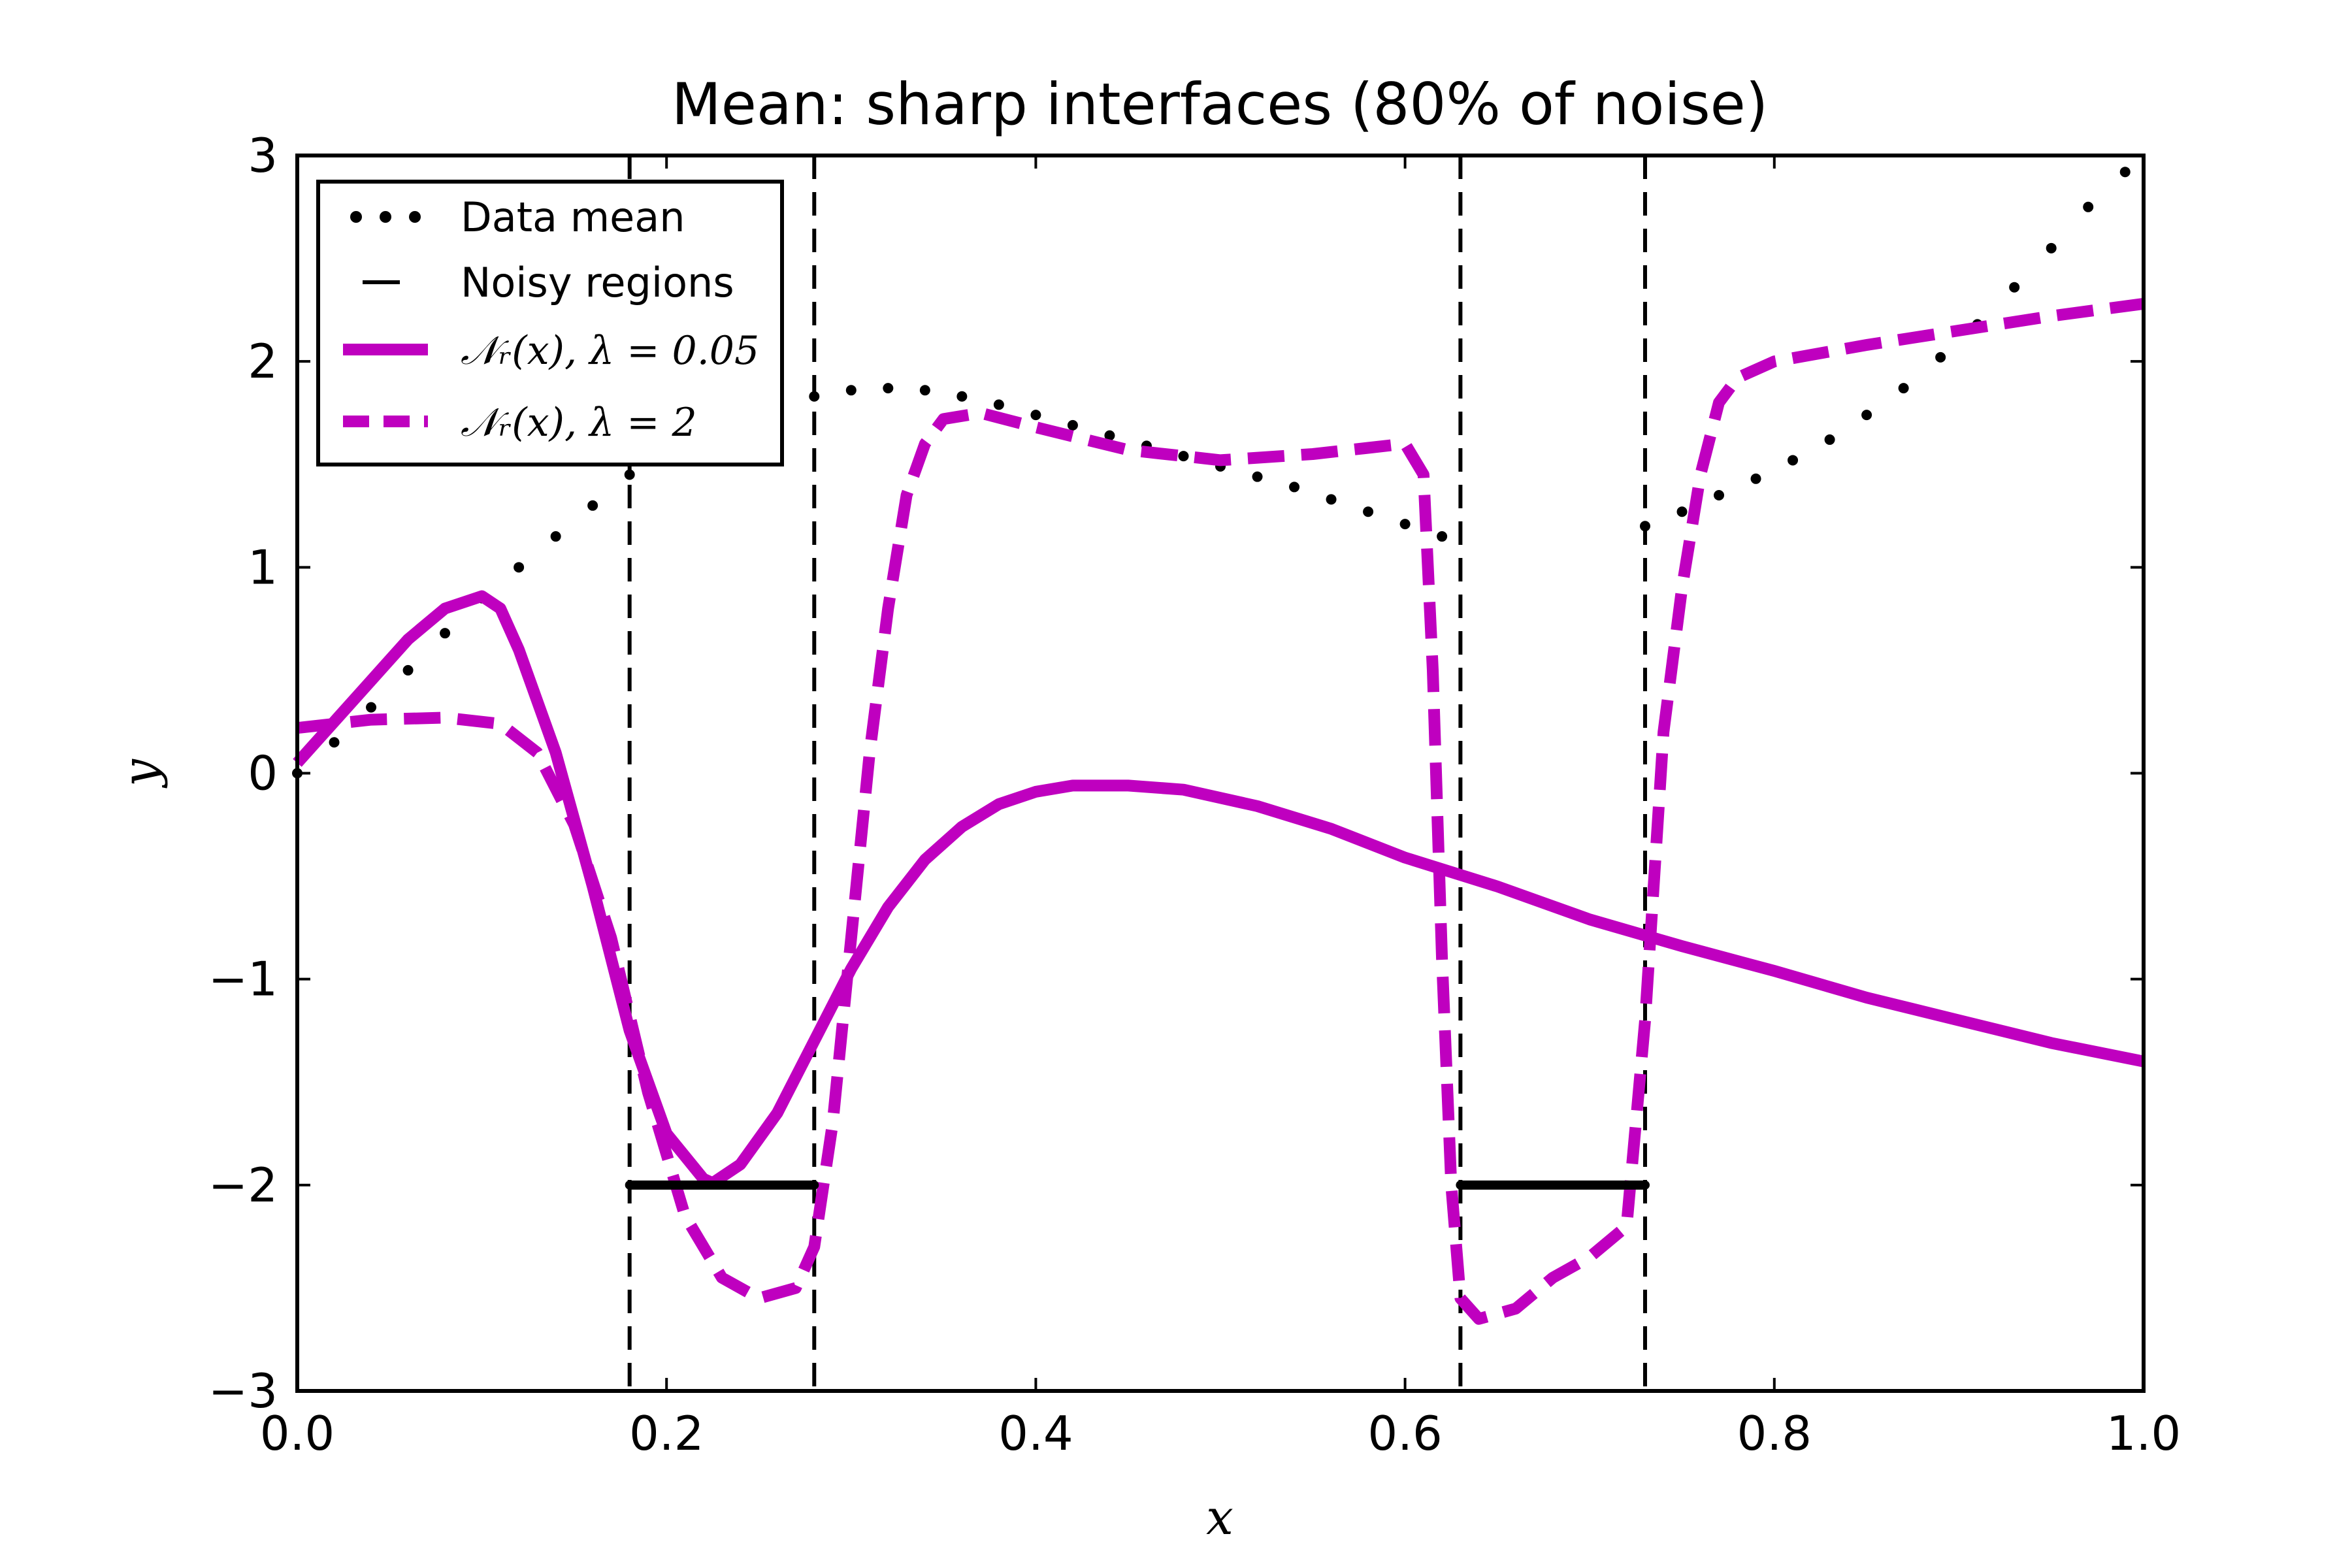 This screenshot has width=2352, height=1568. Describe the element at coordinates (1035, 1433) in the screenshot. I see `x-tick-label: 0.4` at that location.